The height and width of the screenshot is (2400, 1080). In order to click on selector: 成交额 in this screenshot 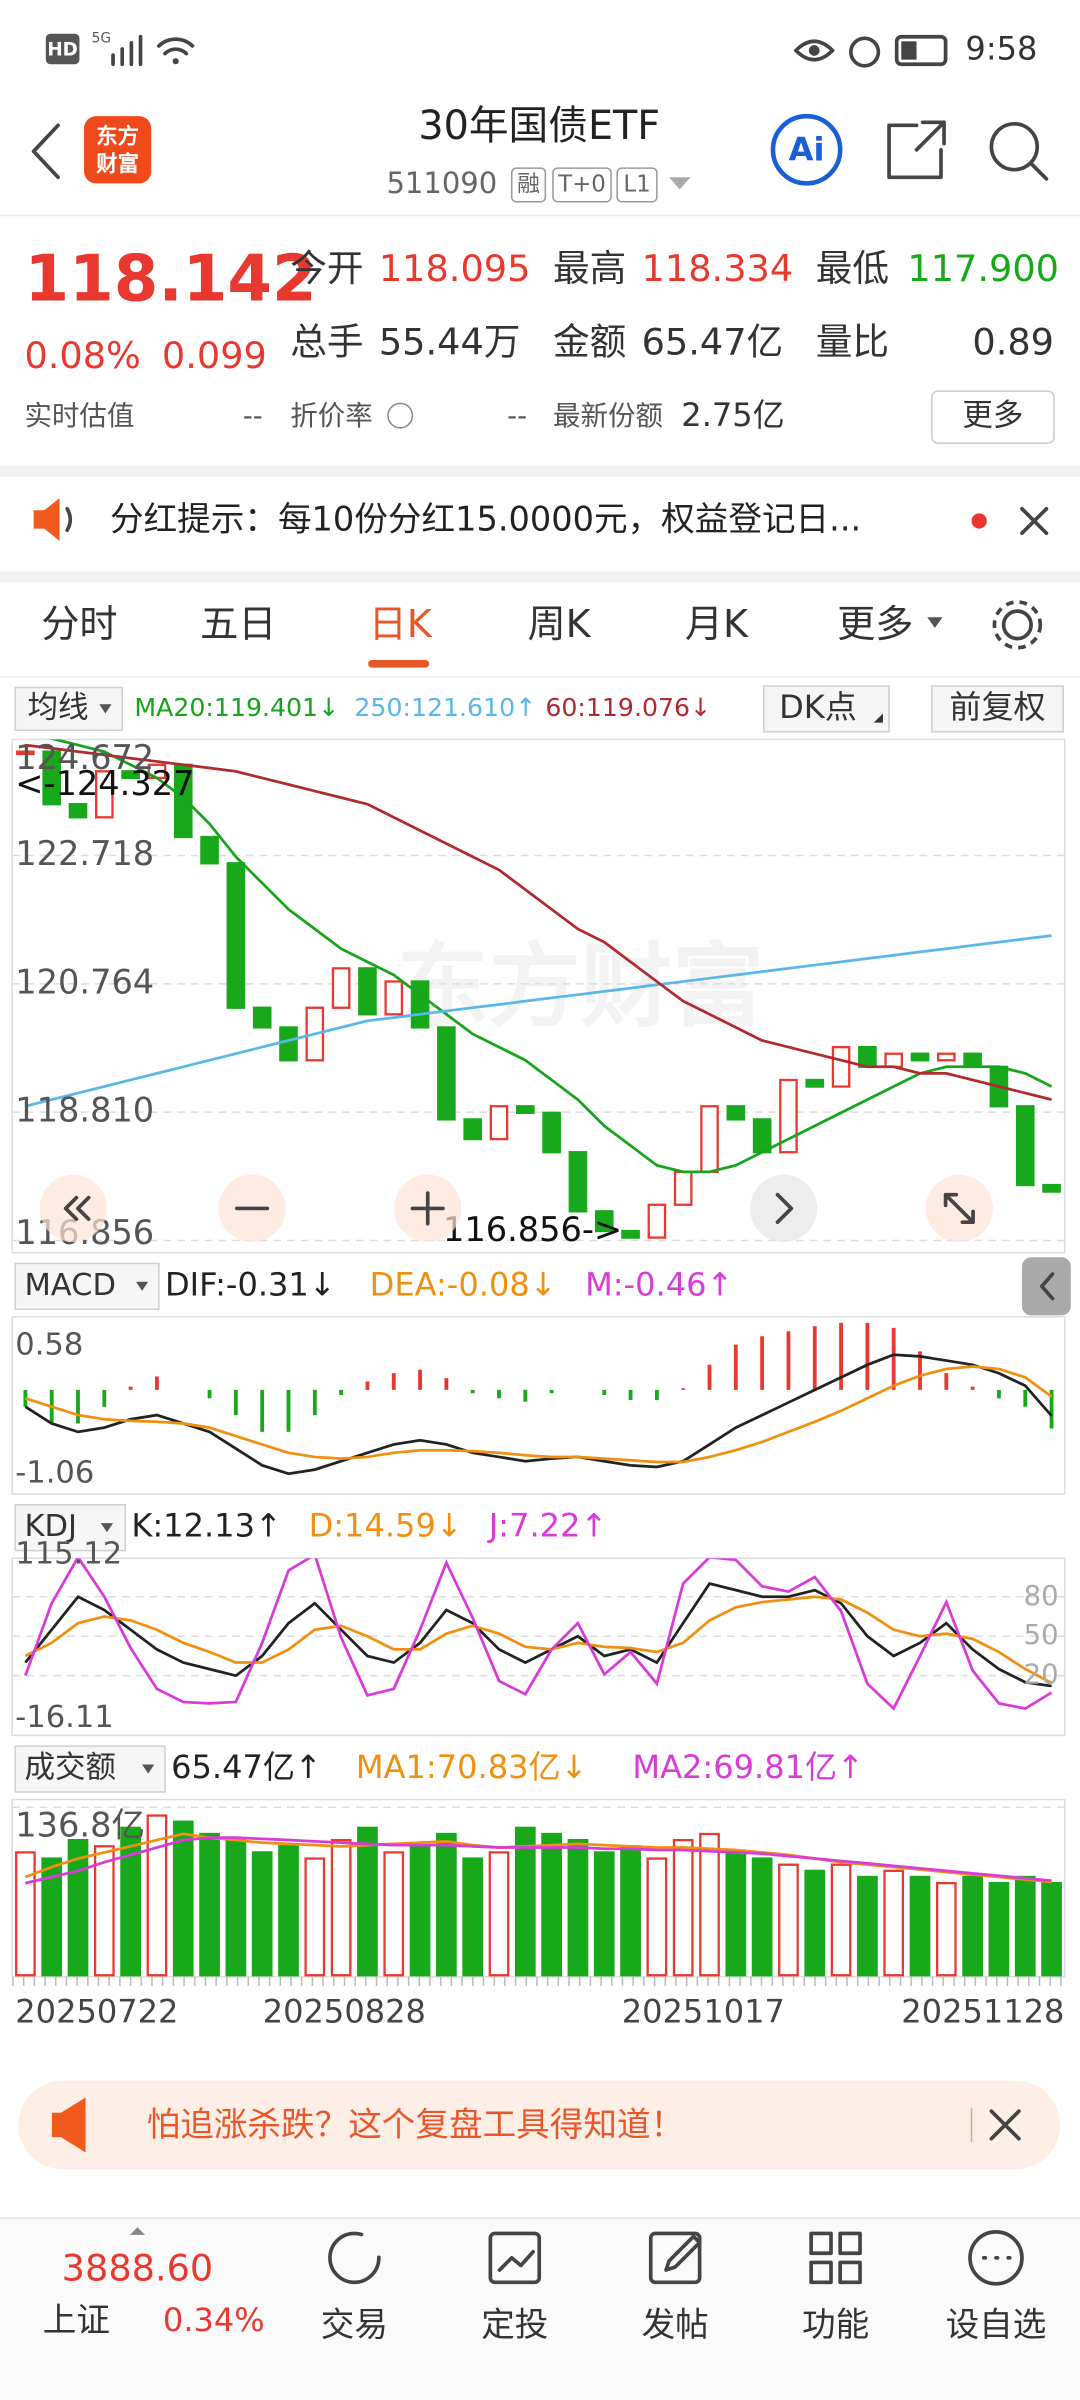, I will do `click(70, 1768)`.